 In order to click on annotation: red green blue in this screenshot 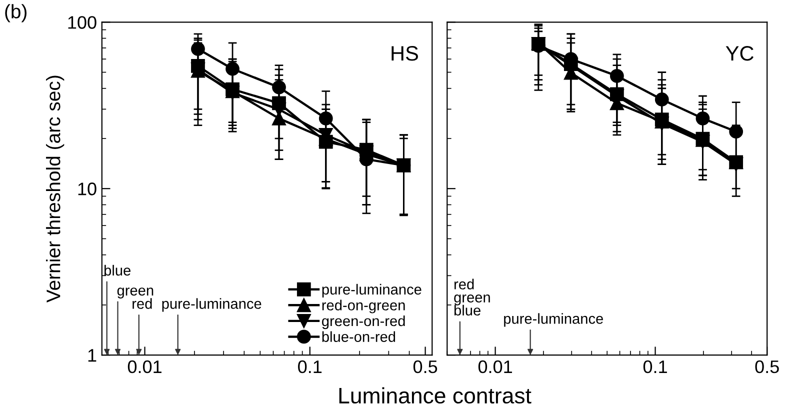, I will do `click(472, 297)`.